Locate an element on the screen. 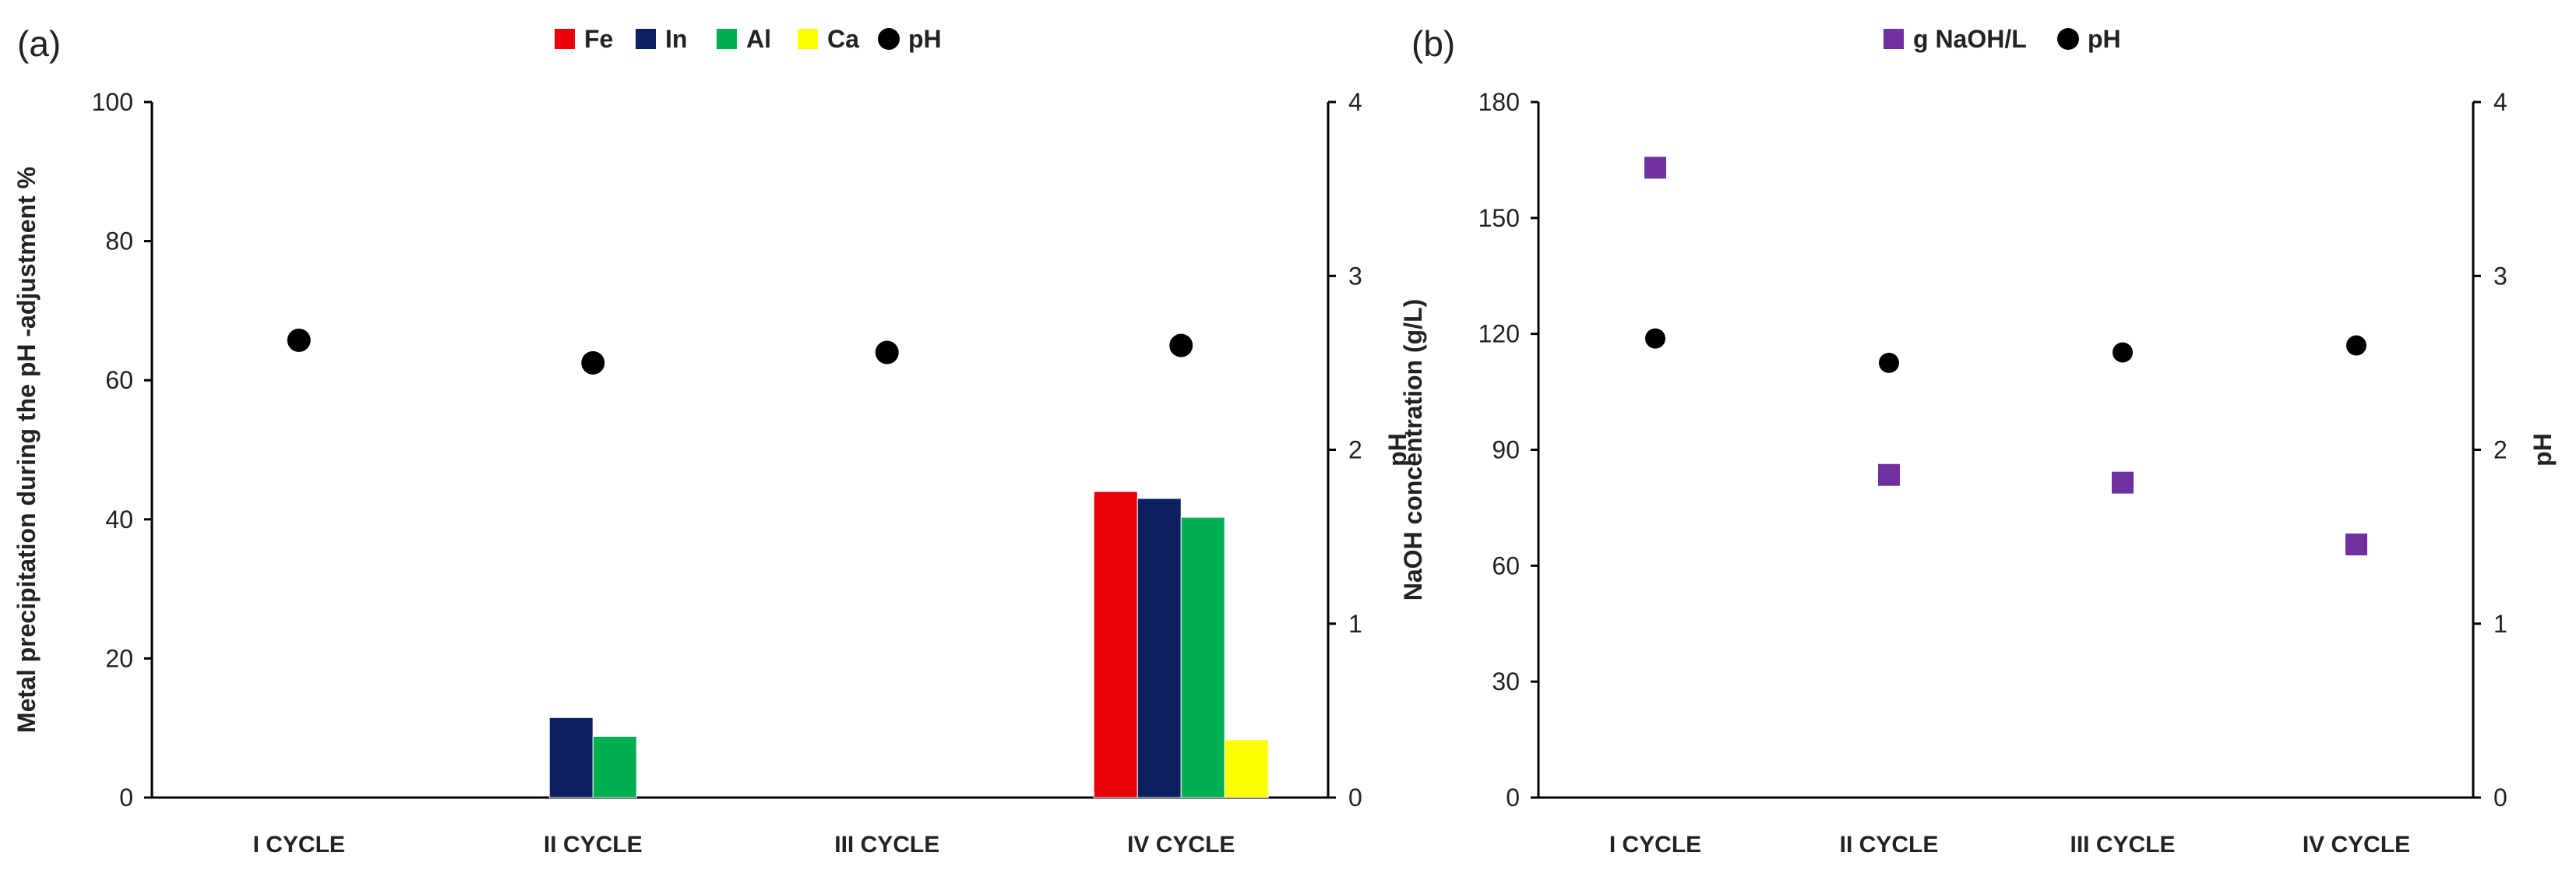  legend-label: In is located at coordinates (676, 39).